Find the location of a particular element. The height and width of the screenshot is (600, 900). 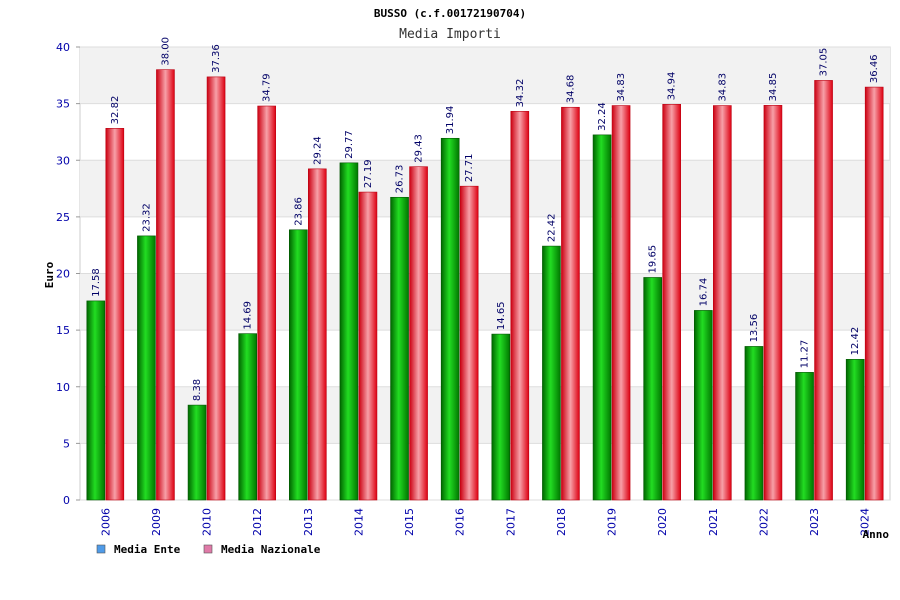

bar-media-nazionale-2012 is located at coordinates (266, 303).